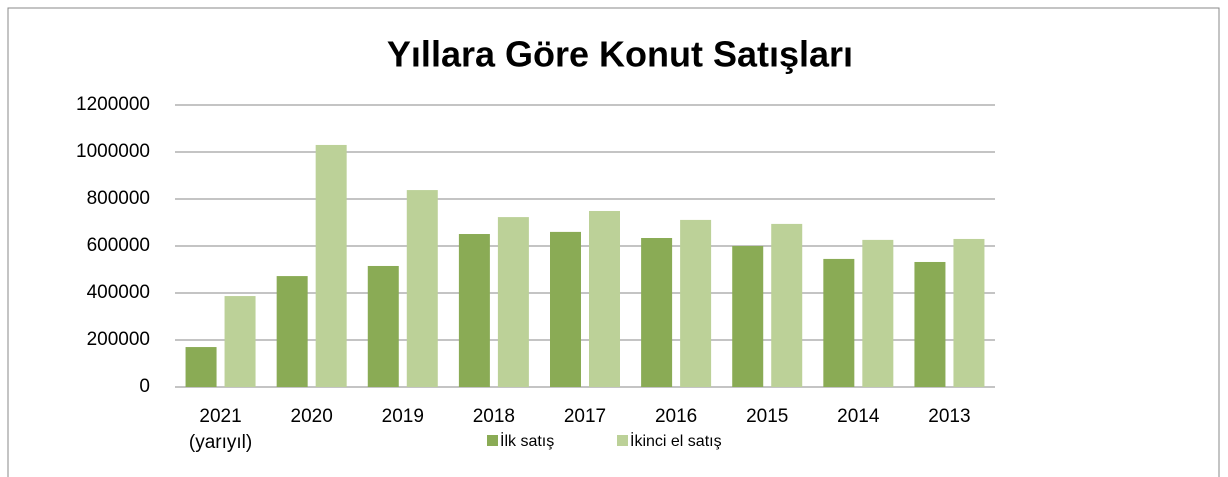 Image resolution: width=1228 pixels, height=477 pixels. What do you see at coordinates (118, 339) in the screenshot?
I see `y-tick-label: 200000` at bounding box center [118, 339].